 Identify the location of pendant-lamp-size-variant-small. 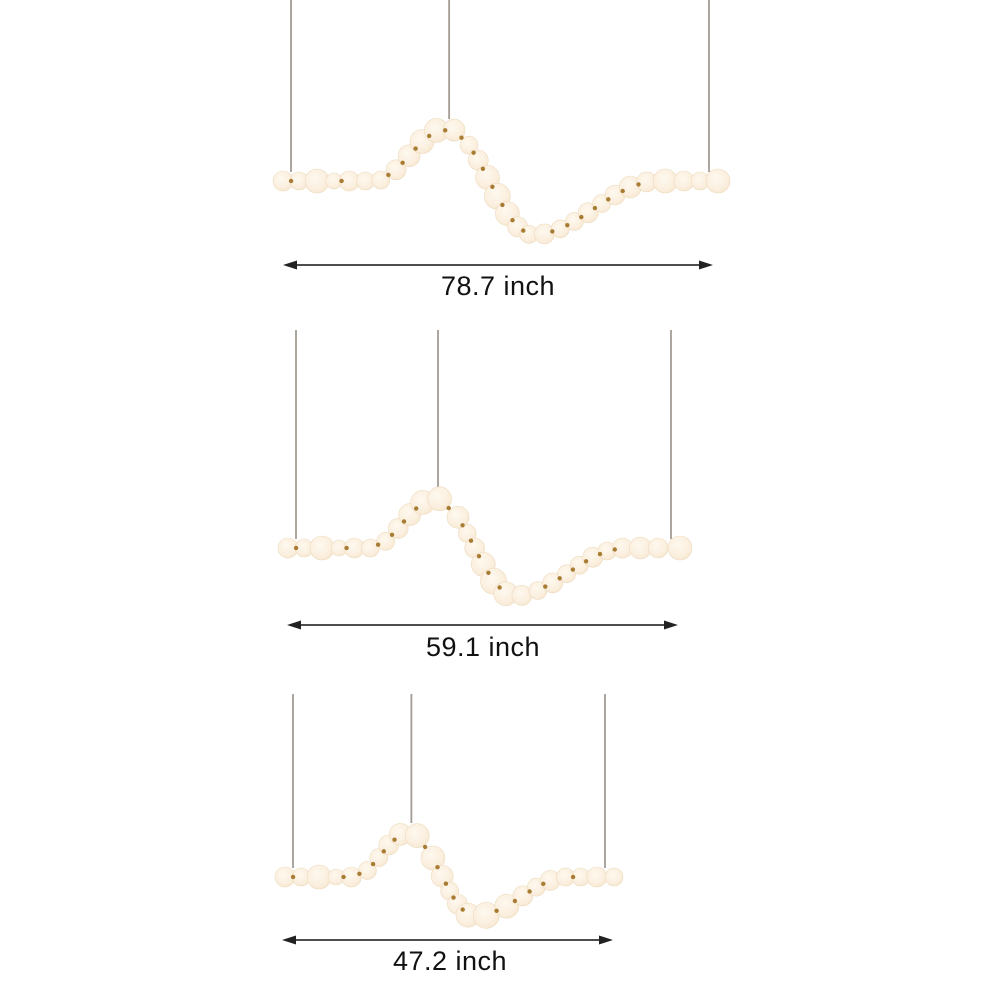
(449, 819).